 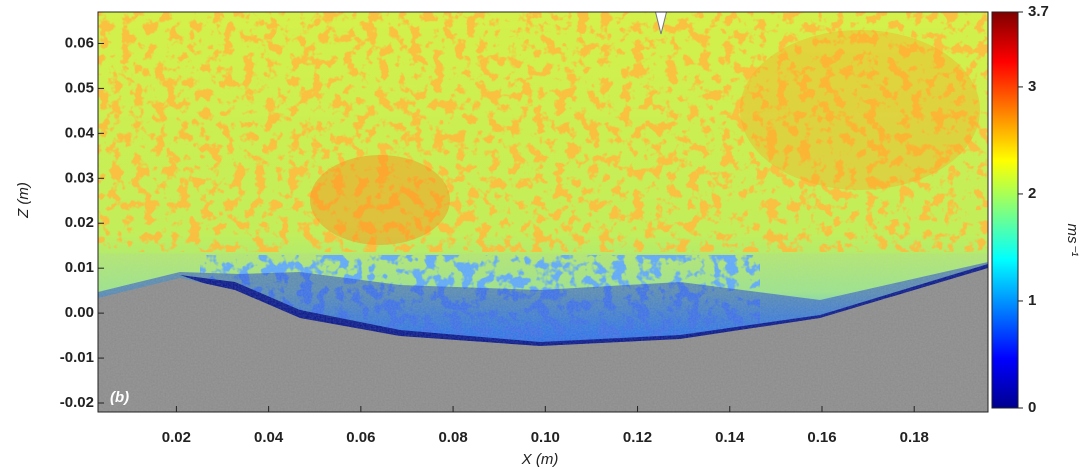 What do you see at coordinates (540, 459) in the screenshot?
I see `x-axis-label: X (m)` at bounding box center [540, 459].